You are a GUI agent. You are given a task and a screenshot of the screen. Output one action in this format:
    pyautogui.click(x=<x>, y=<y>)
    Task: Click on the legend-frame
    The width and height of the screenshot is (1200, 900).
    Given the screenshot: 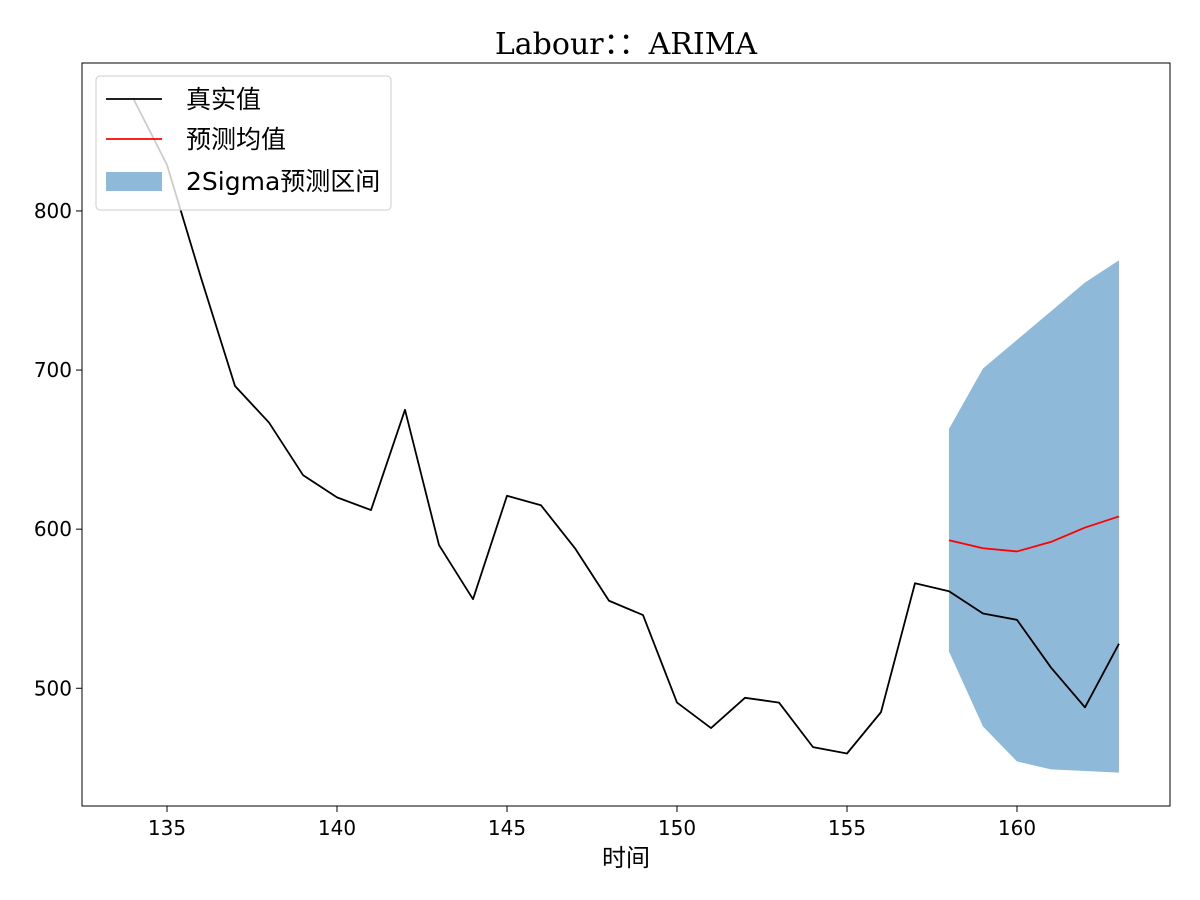 What is the action you would take?
    pyautogui.click(x=243, y=143)
    